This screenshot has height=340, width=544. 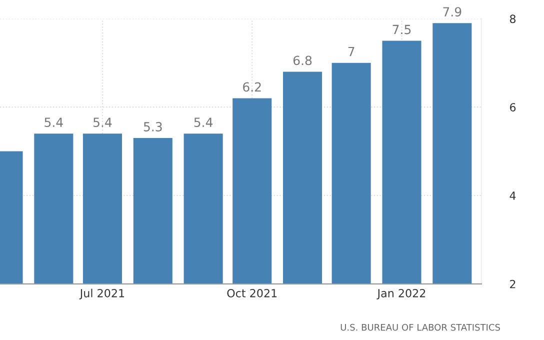 I want to click on y-tick-label: 4, so click(x=513, y=196).